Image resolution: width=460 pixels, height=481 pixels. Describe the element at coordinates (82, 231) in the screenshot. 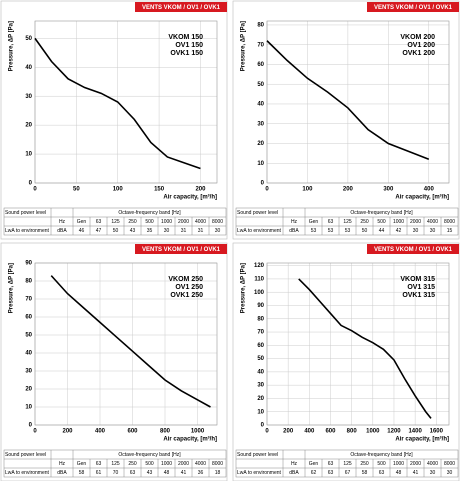

I see `table-value: 46` at that location.